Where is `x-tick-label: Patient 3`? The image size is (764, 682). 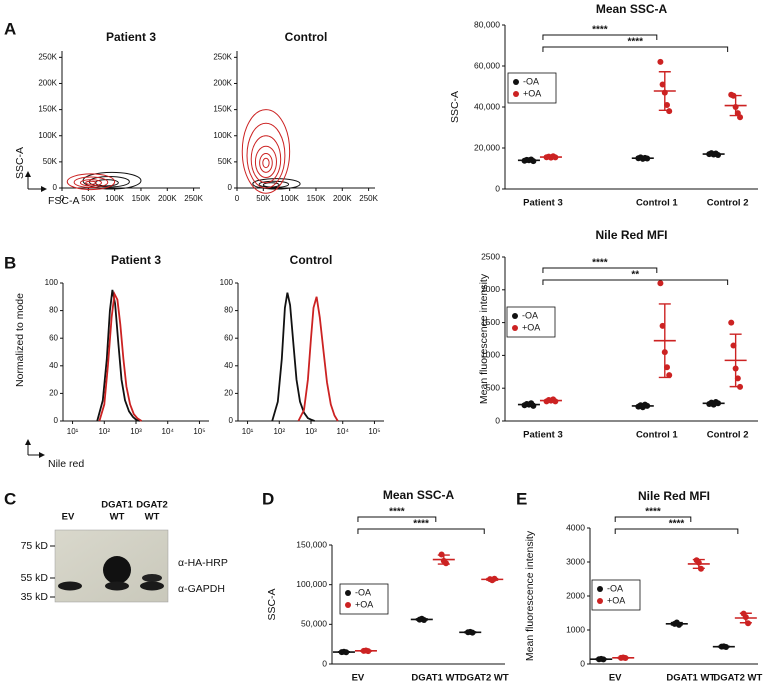
x-tick-label: Patient 3 is located at coordinates (543, 435).